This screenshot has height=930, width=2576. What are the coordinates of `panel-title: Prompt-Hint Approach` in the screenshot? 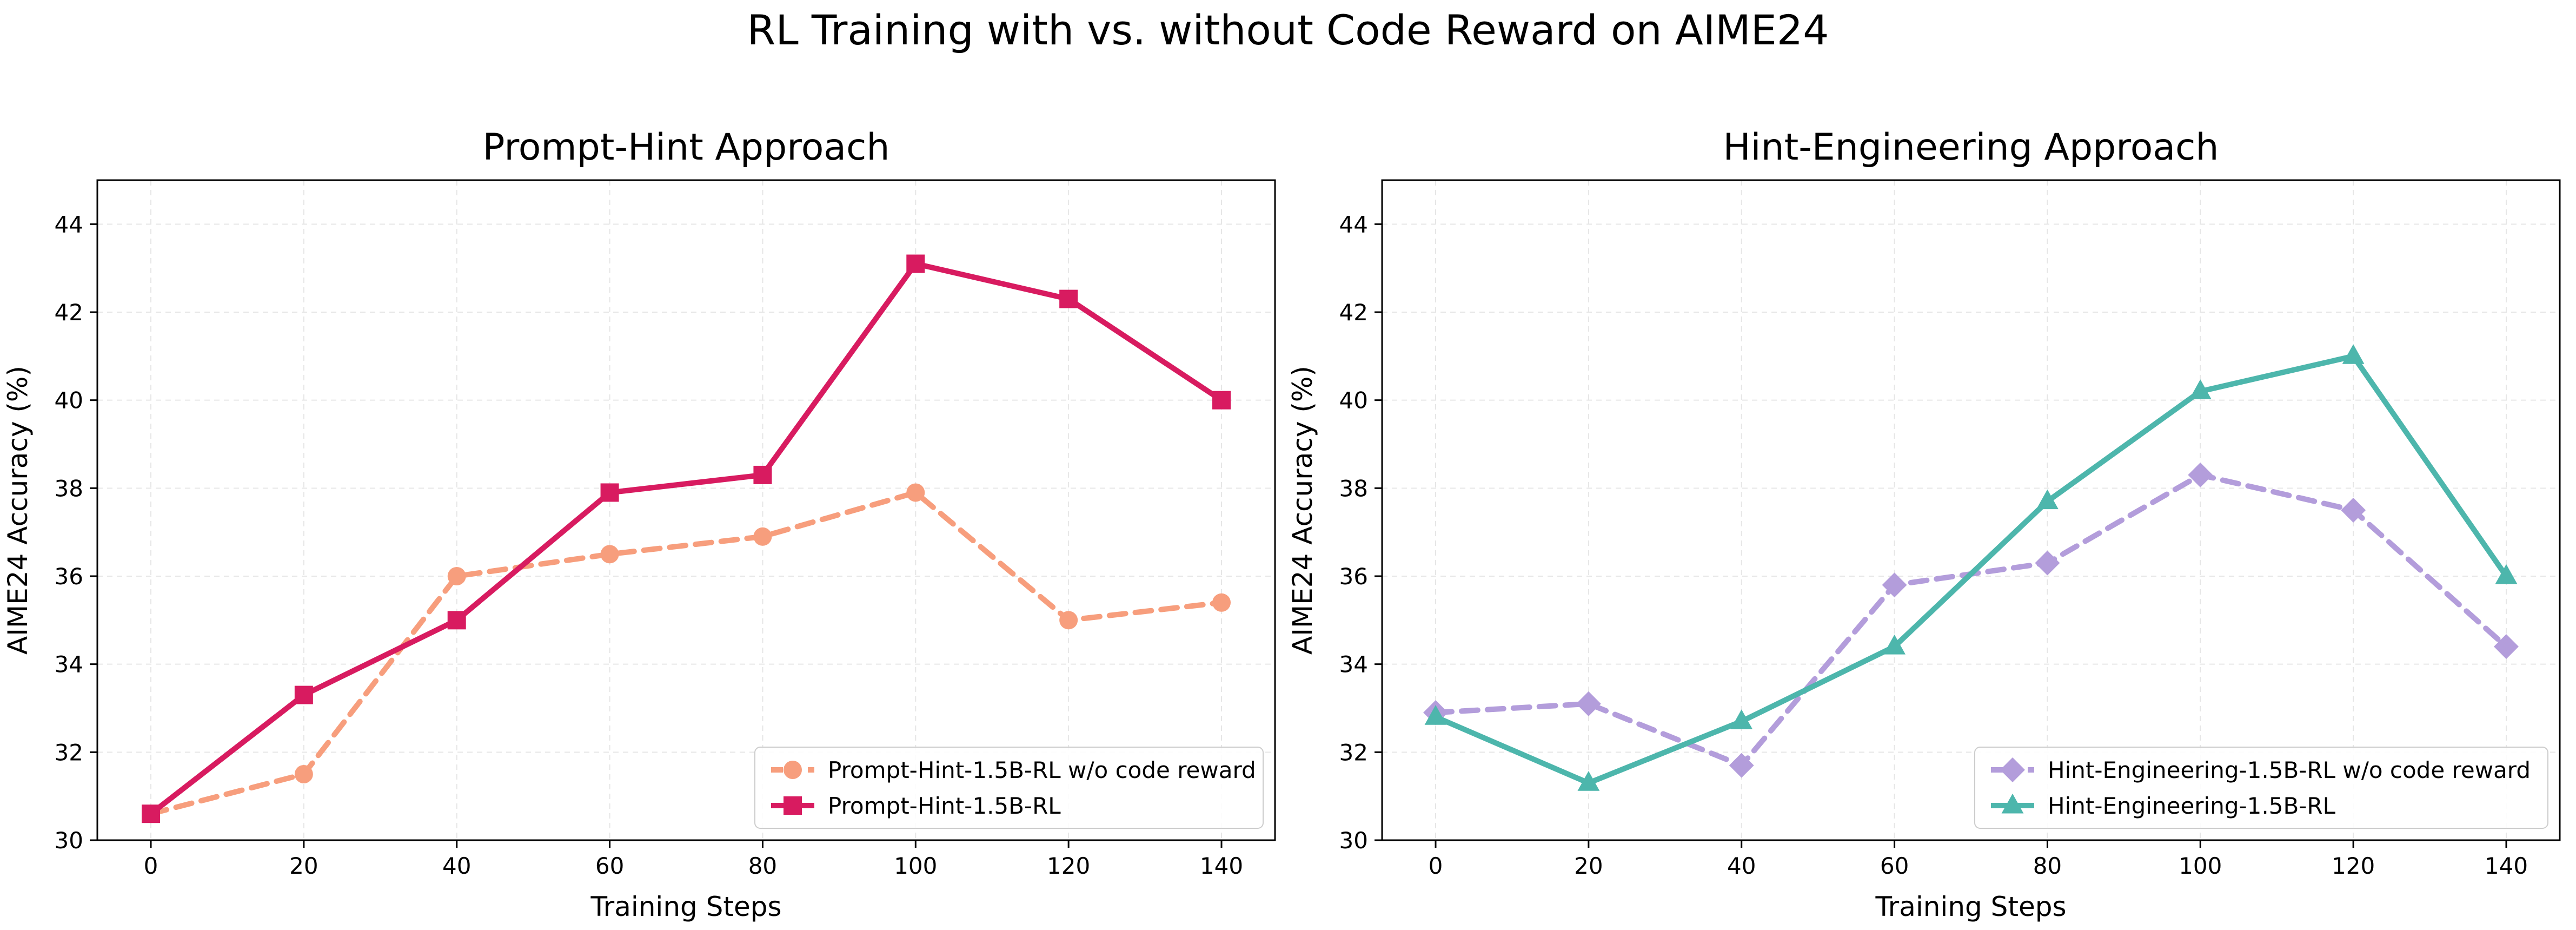 It's located at (686, 147).